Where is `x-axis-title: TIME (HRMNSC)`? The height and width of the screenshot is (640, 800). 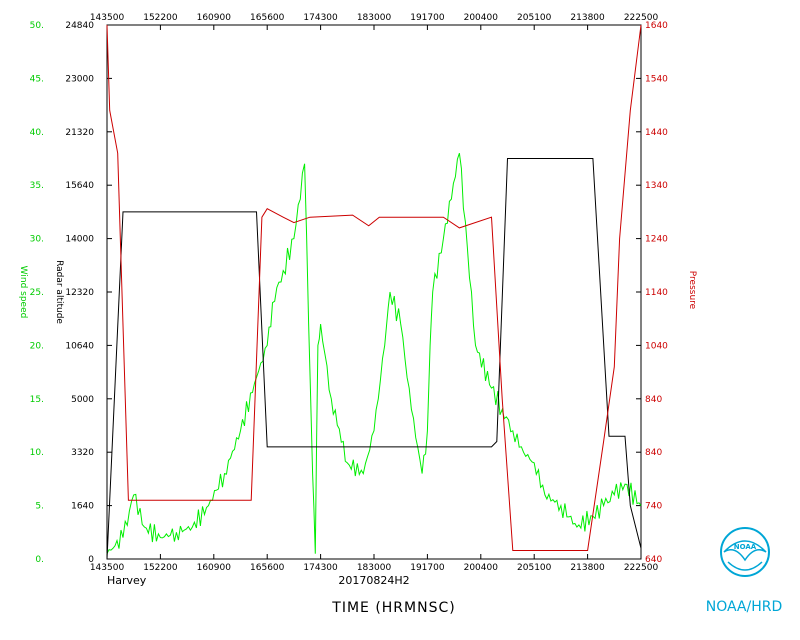 x-axis-title: TIME (HRMNSC) is located at coordinates (393, 608).